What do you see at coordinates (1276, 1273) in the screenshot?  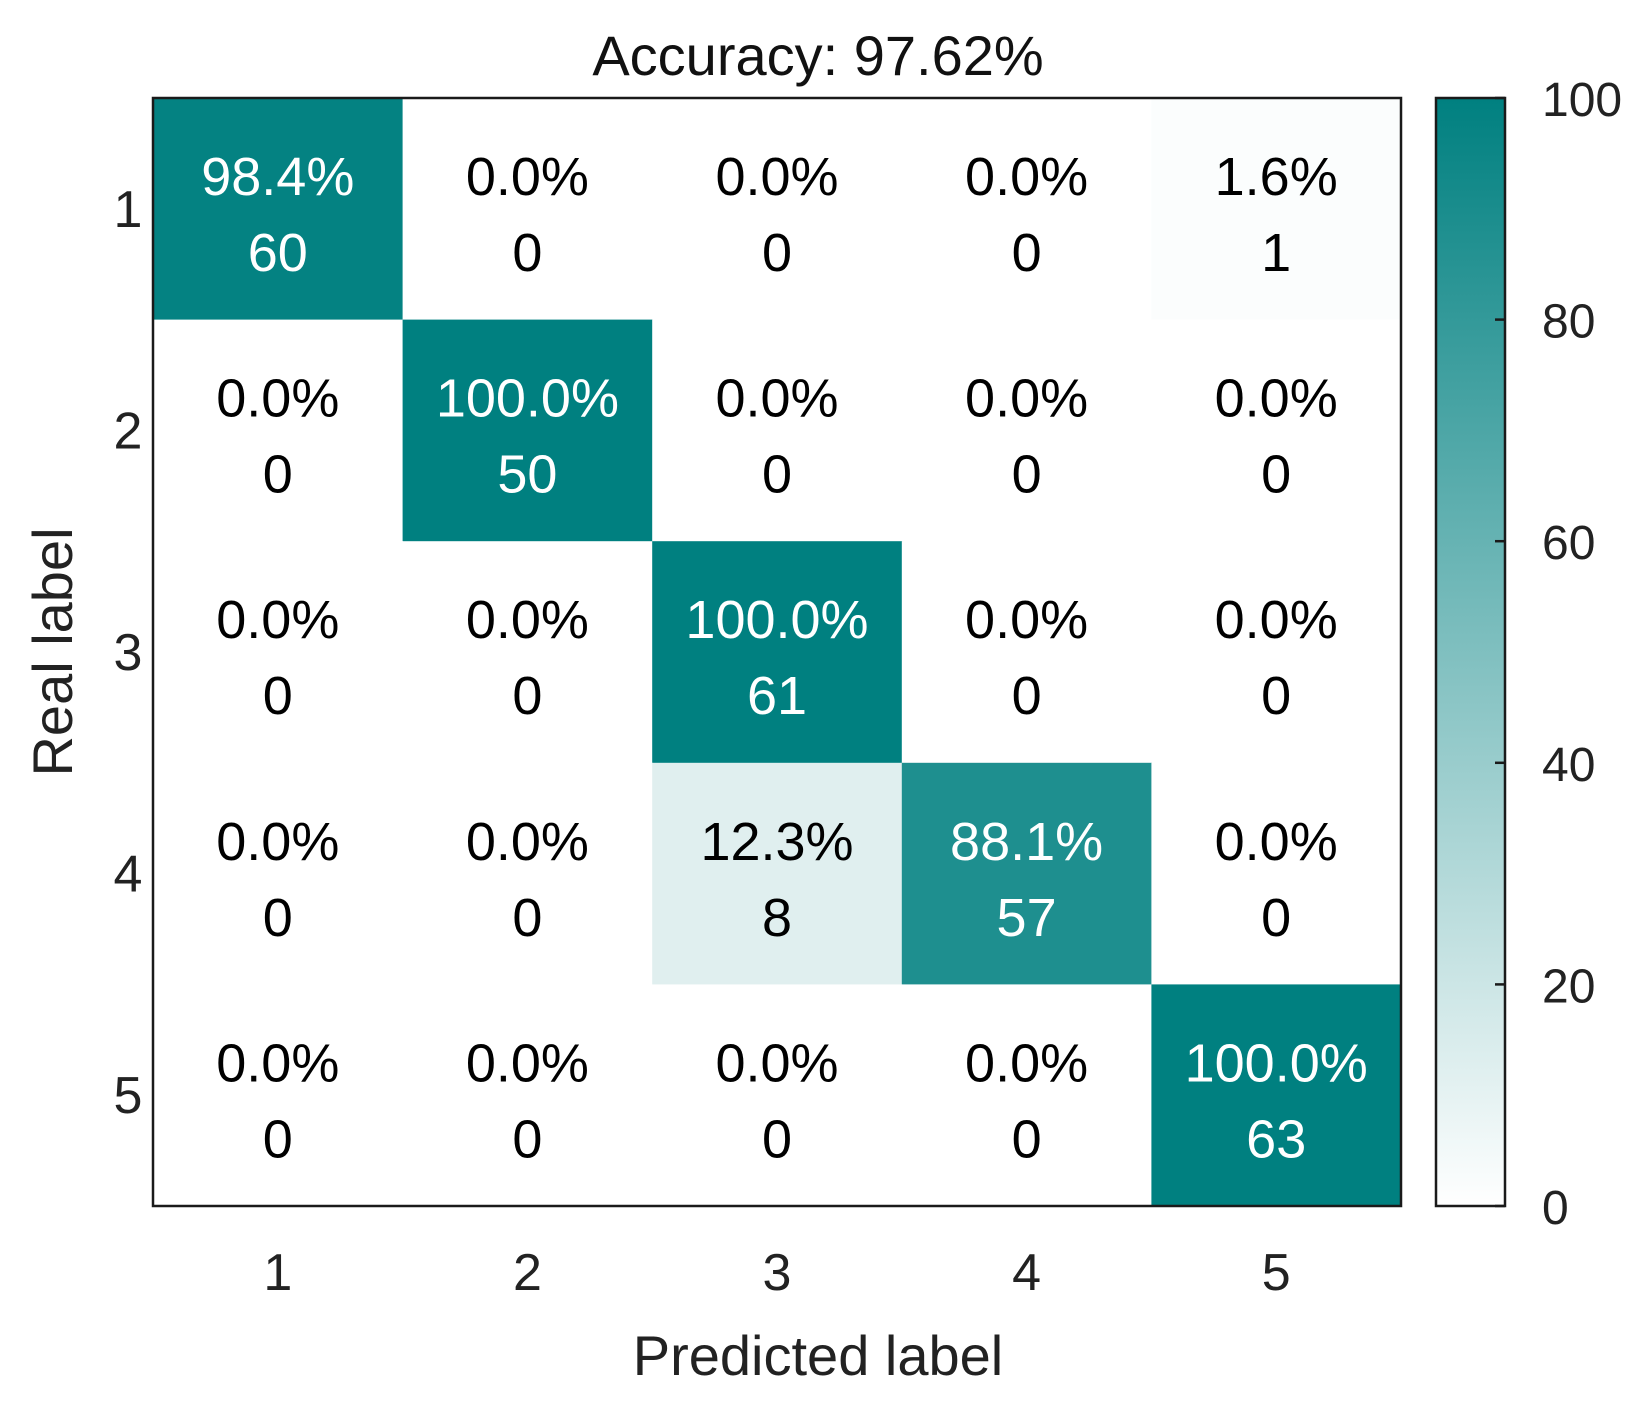 I see `x-tick-label: 5` at bounding box center [1276, 1273].